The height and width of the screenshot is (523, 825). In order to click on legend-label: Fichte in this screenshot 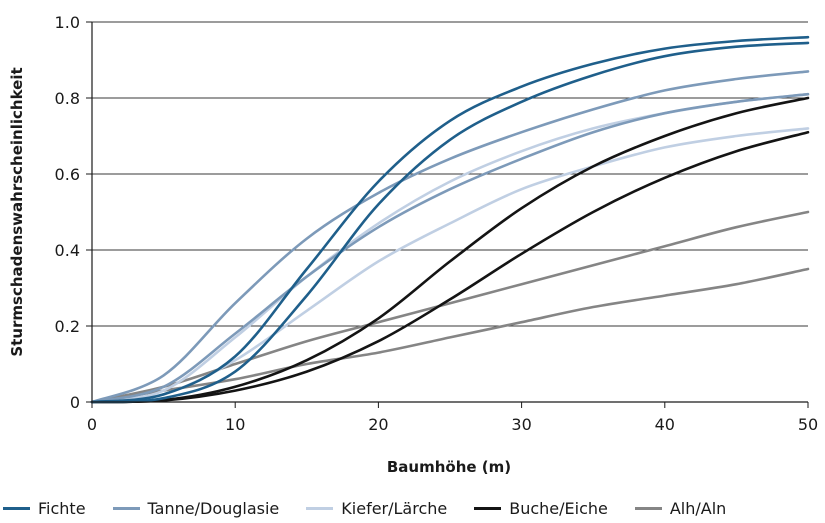, I will do `click(62, 508)`.